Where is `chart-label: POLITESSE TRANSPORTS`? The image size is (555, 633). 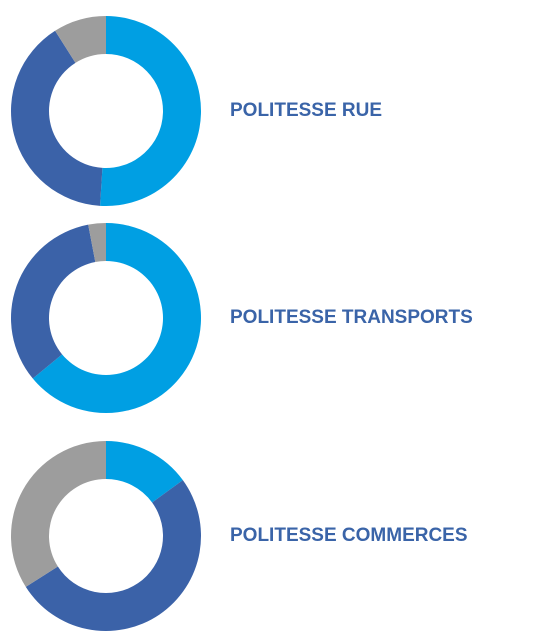
chart-label: POLITESSE TRANSPORTS is located at coordinates (351, 317).